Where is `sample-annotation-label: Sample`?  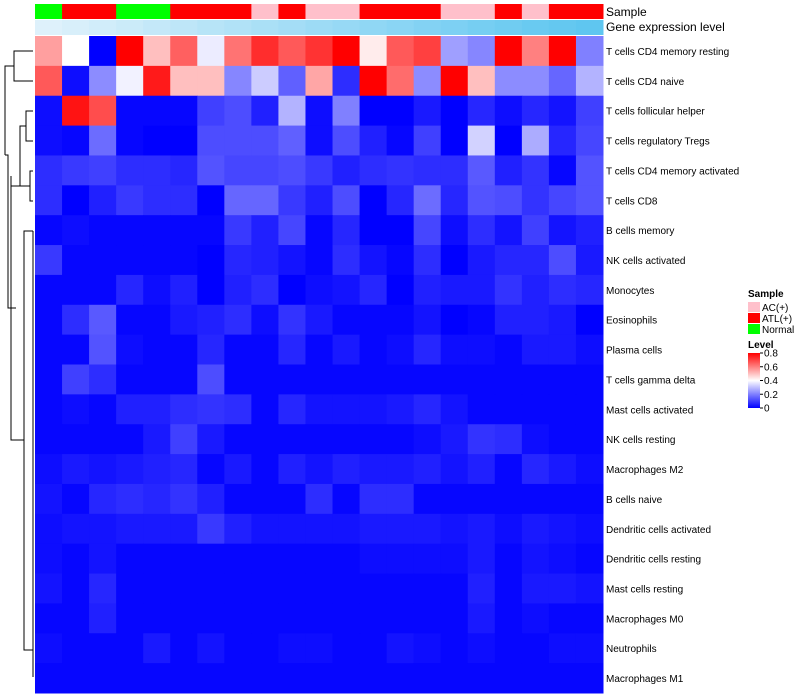 sample-annotation-label: Sample is located at coordinates (626, 12).